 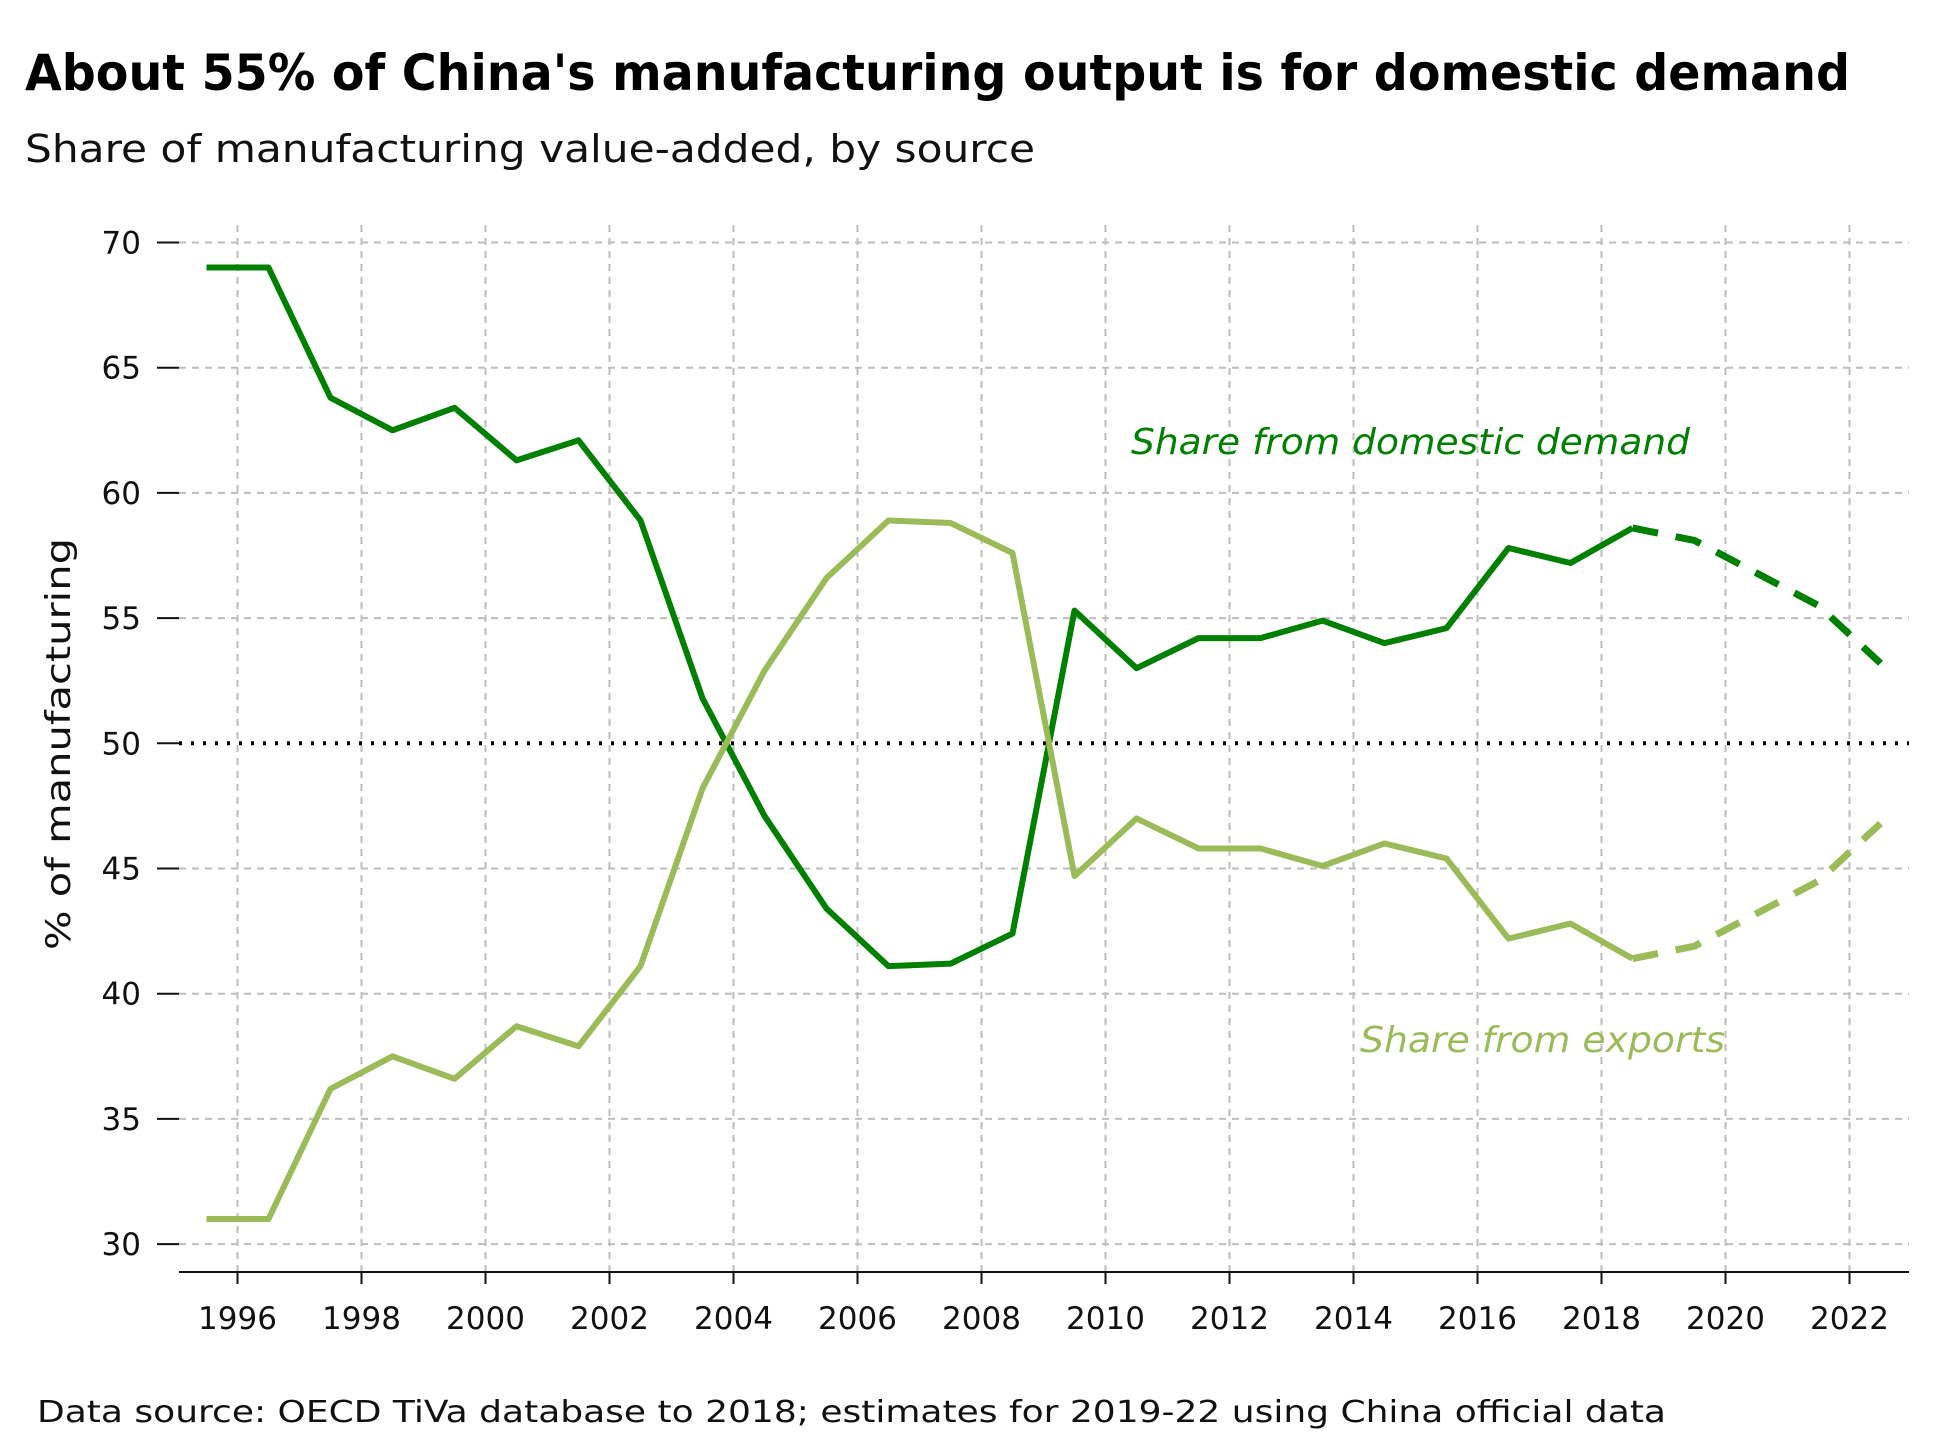 What do you see at coordinates (121, 494) in the screenshot?
I see `y-tick-label: 60` at bounding box center [121, 494].